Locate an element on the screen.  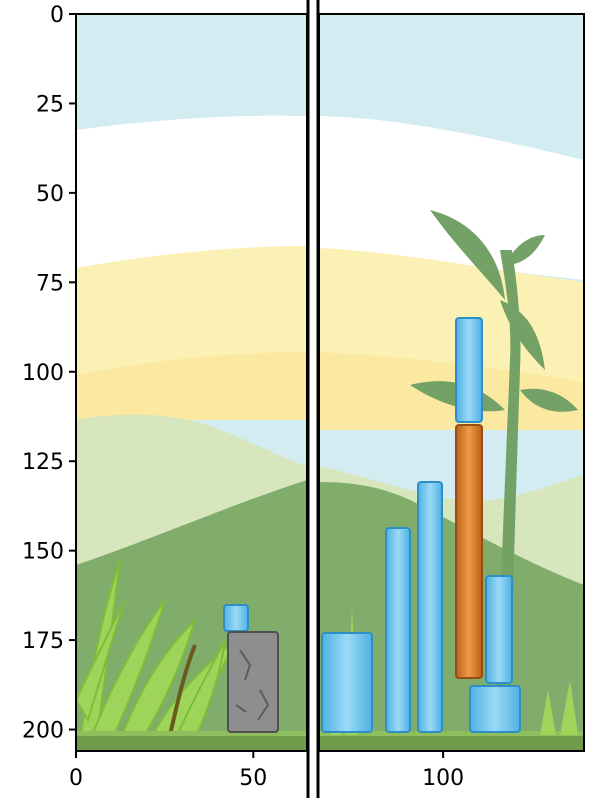
stone-pillar is located at coordinates (253, 682).